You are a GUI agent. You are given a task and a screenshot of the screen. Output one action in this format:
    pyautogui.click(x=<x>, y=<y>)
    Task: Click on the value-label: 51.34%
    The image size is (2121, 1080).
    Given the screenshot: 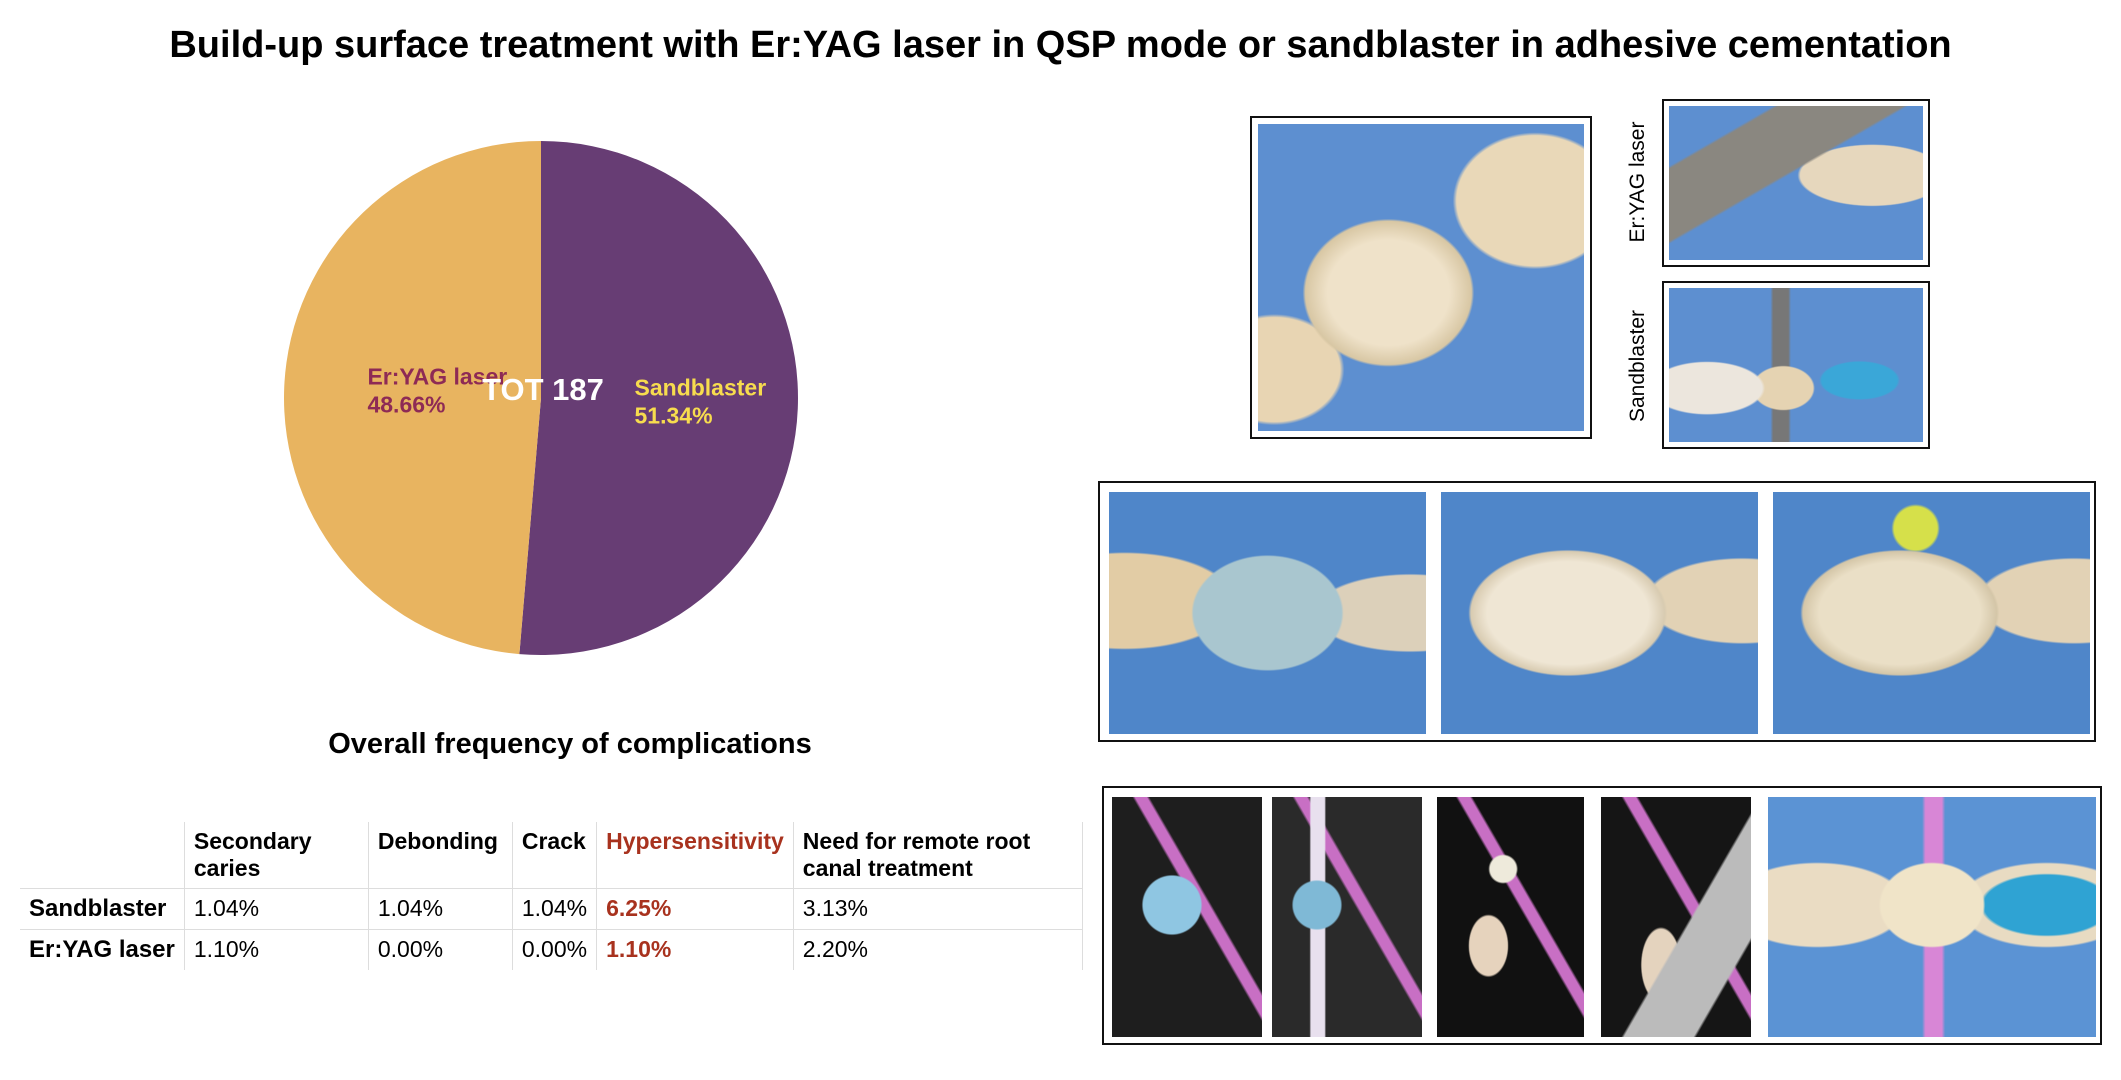 What is the action you would take?
    pyautogui.click(x=674, y=416)
    